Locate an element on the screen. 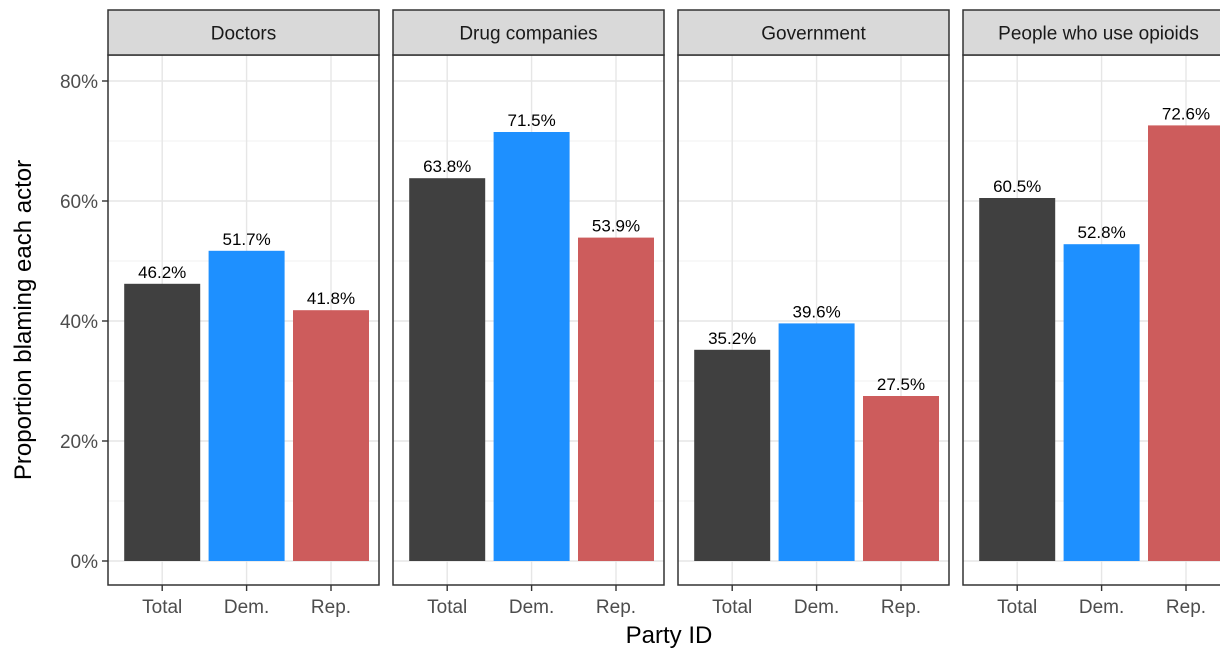 This screenshot has height=651, width=1220. bar-value-label: 53.9% is located at coordinates (616, 226).